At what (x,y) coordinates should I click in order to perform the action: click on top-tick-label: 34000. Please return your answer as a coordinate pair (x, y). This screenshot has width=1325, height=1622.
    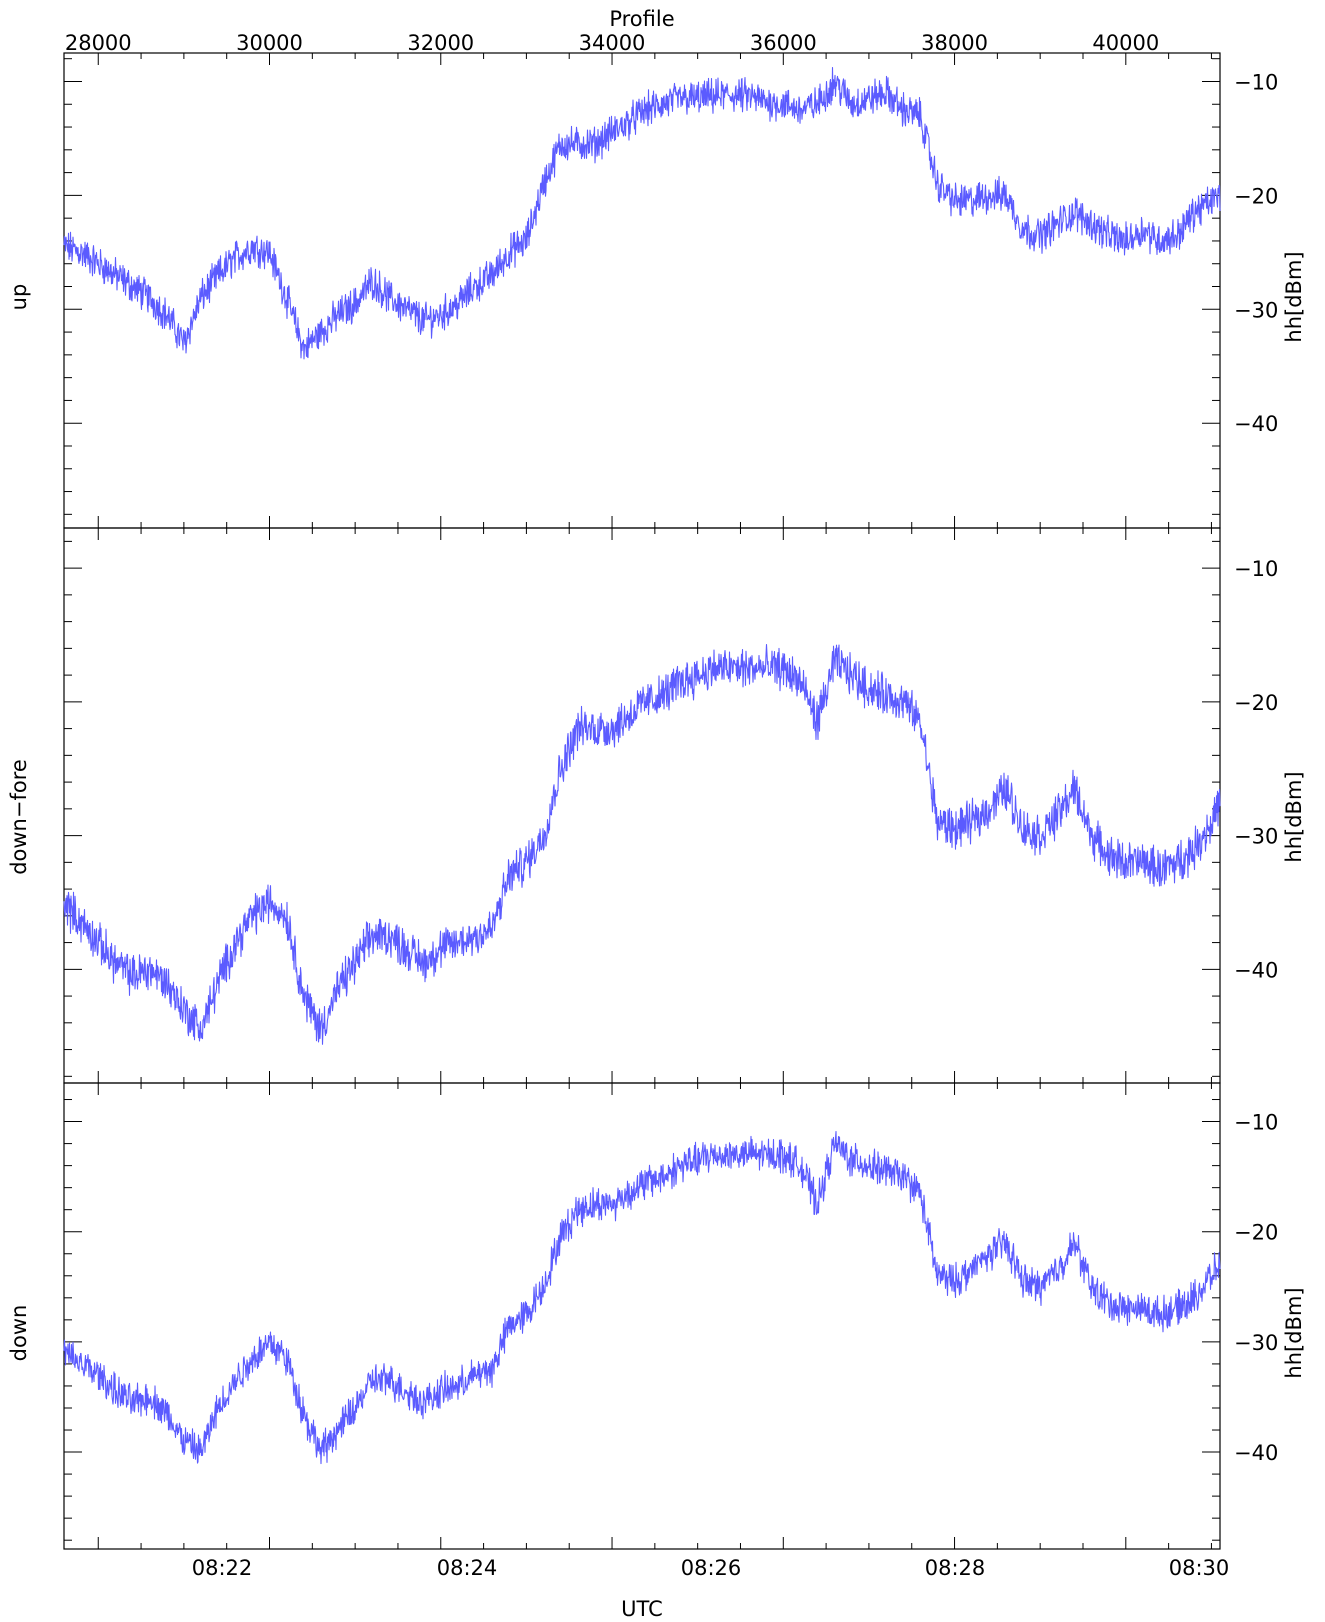
    Looking at the image, I should click on (612, 43).